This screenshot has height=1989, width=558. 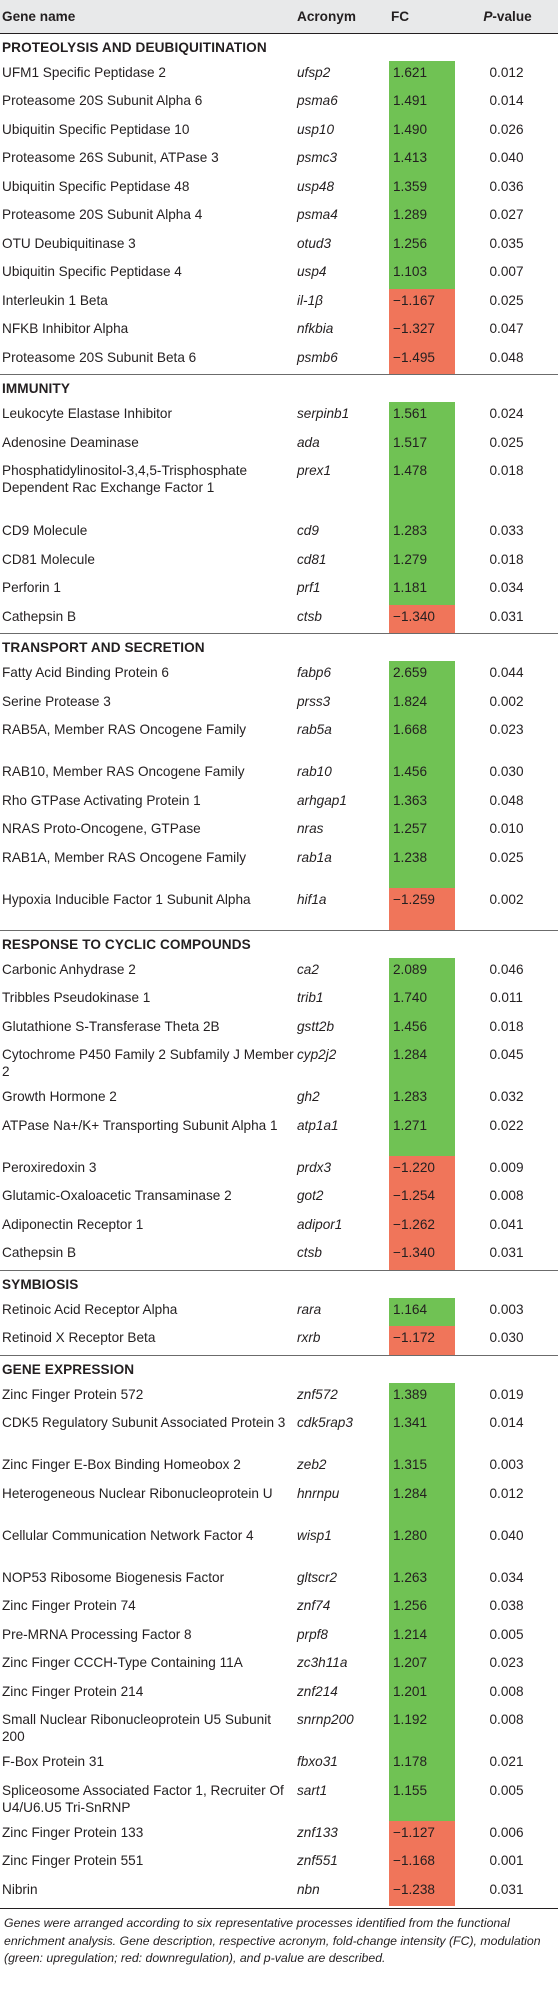 What do you see at coordinates (506, 1860) in the screenshot?
I see `pvalue-cell: 0.001` at bounding box center [506, 1860].